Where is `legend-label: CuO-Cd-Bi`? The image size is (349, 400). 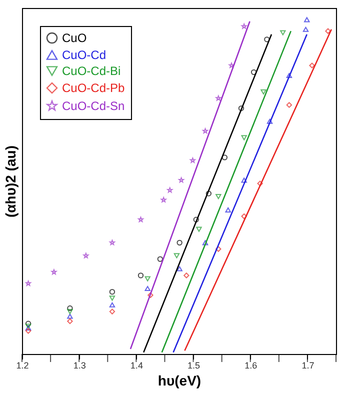 legend-label: CuO-Cd-Bi is located at coordinates (91, 71).